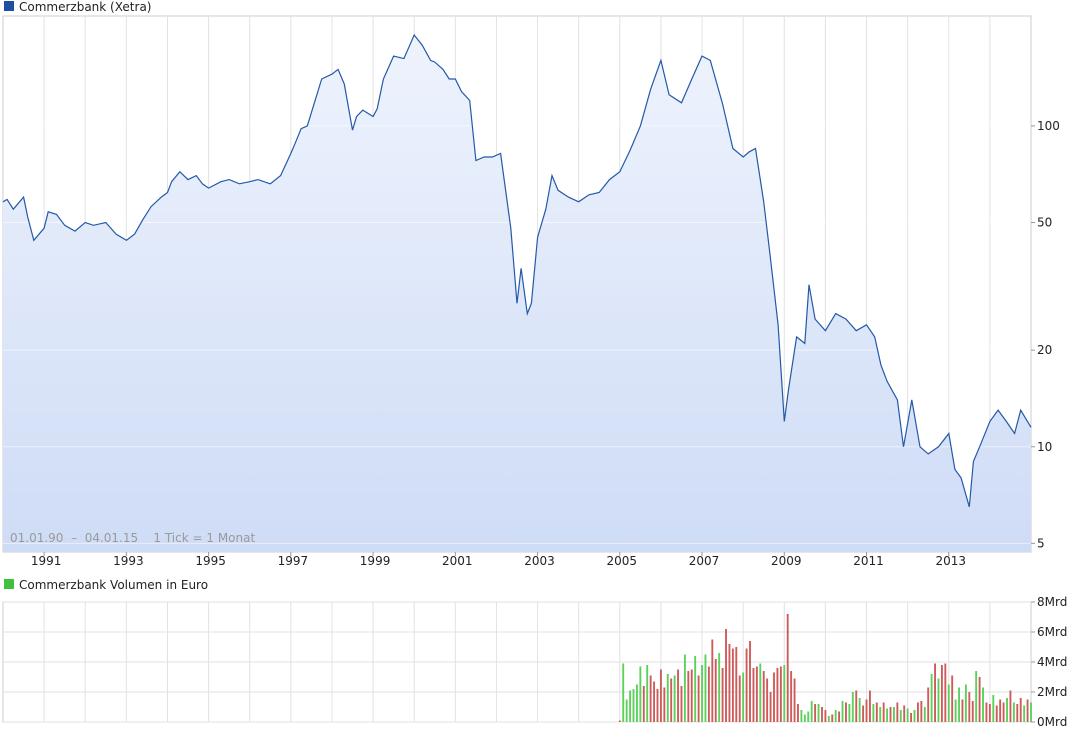  I want to click on volume-legend-label: Commerzbank Volumen in Euro, so click(113, 585).